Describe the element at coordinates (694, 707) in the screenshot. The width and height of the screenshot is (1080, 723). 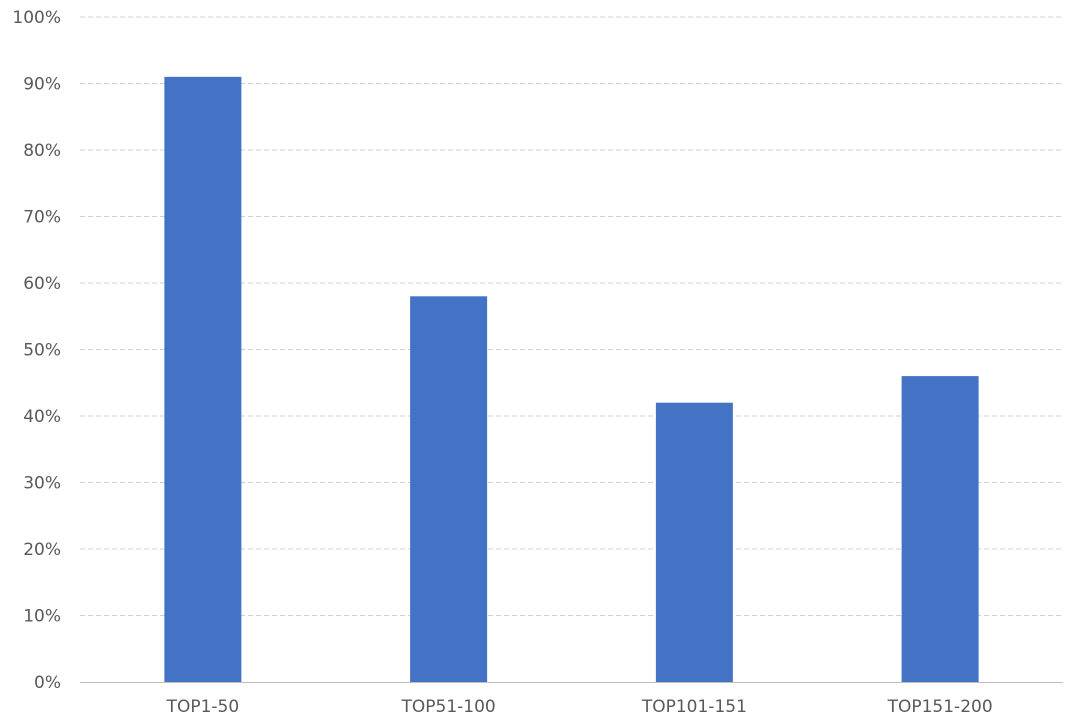
I see `x-tick-label: TOP101-151` at that location.